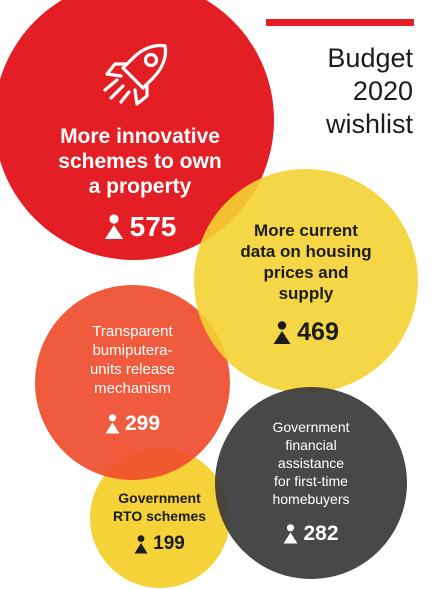 This screenshot has width=431, height=589. What do you see at coordinates (132, 331) in the screenshot?
I see `item-label-line: Transparent` at bounding box center [132, 331].